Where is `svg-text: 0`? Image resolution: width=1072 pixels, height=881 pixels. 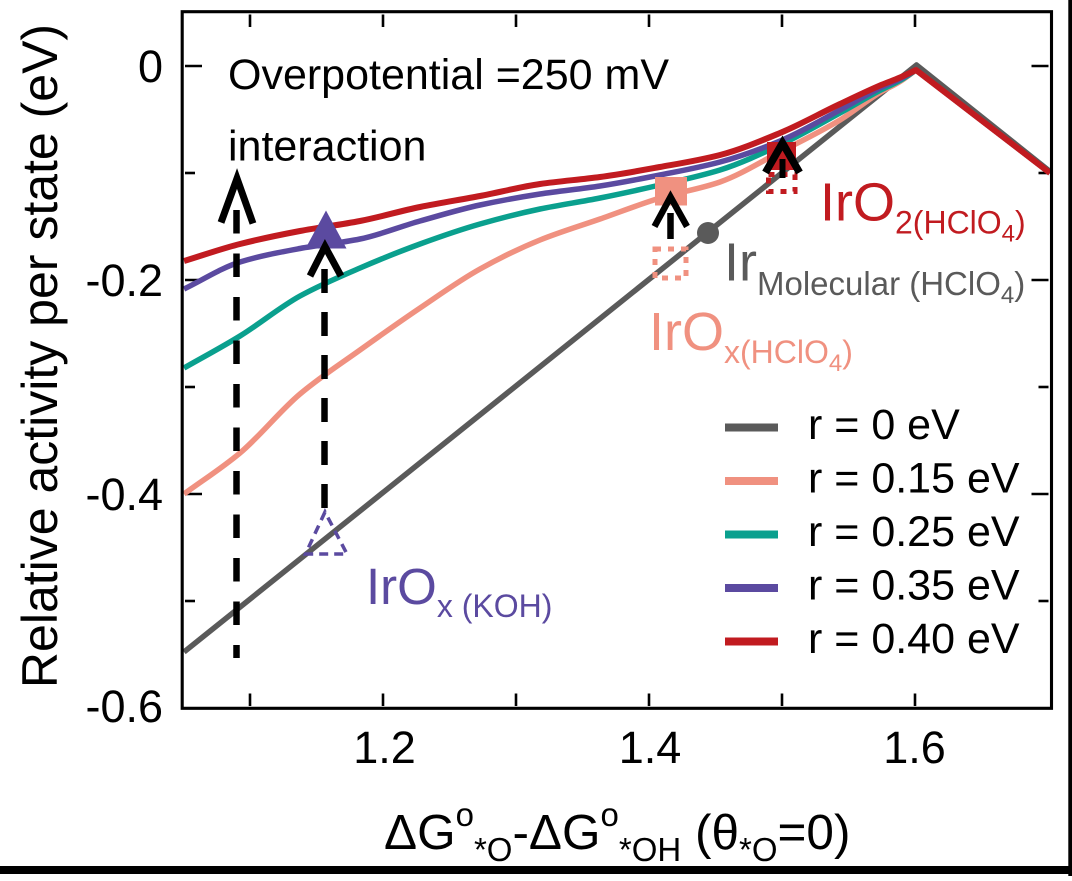
svg-text: 0 is located at coordinates (150, 66).